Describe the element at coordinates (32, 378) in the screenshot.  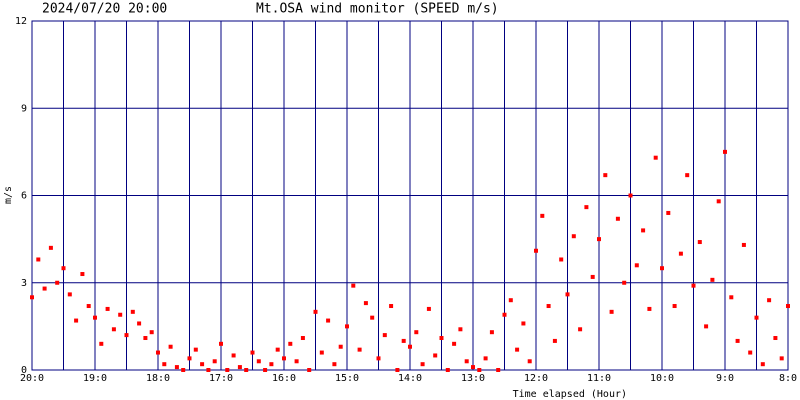
I see `x-tick-label: 20:0` at that location.